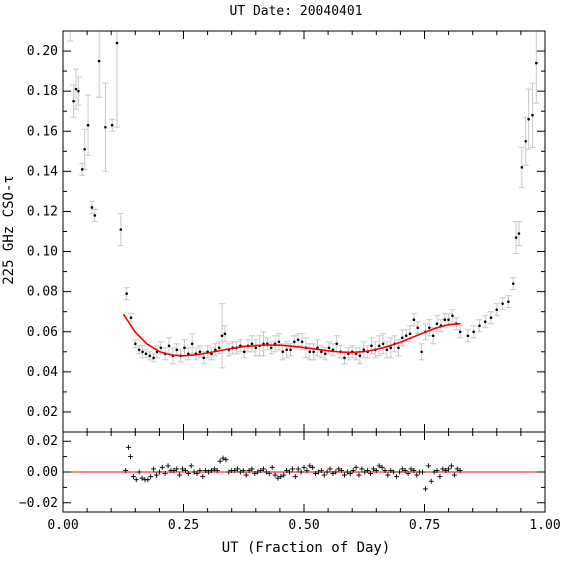  Describe the element at coordinates (38, 503) in the screenshot. I see `resid-y-tick-label: −0.02` at that location.